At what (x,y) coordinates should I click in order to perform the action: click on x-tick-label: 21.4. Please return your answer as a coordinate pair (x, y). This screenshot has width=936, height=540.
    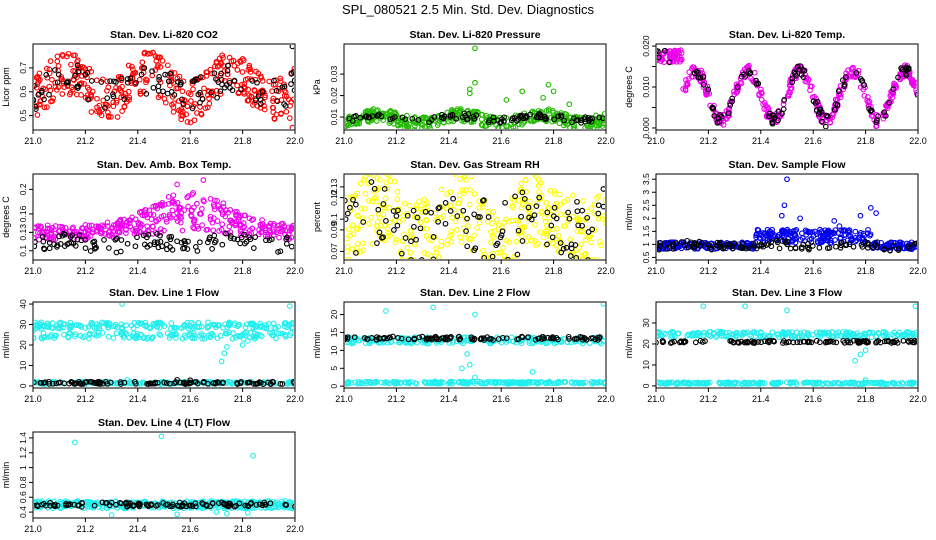
    Looking at the image, I should click on (138, 399).